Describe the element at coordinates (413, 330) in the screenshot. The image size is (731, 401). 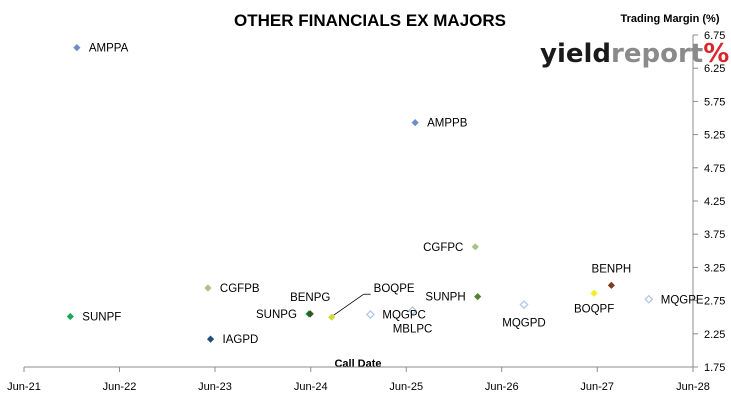
I see `label-mblpc: MBLPC` at that location.